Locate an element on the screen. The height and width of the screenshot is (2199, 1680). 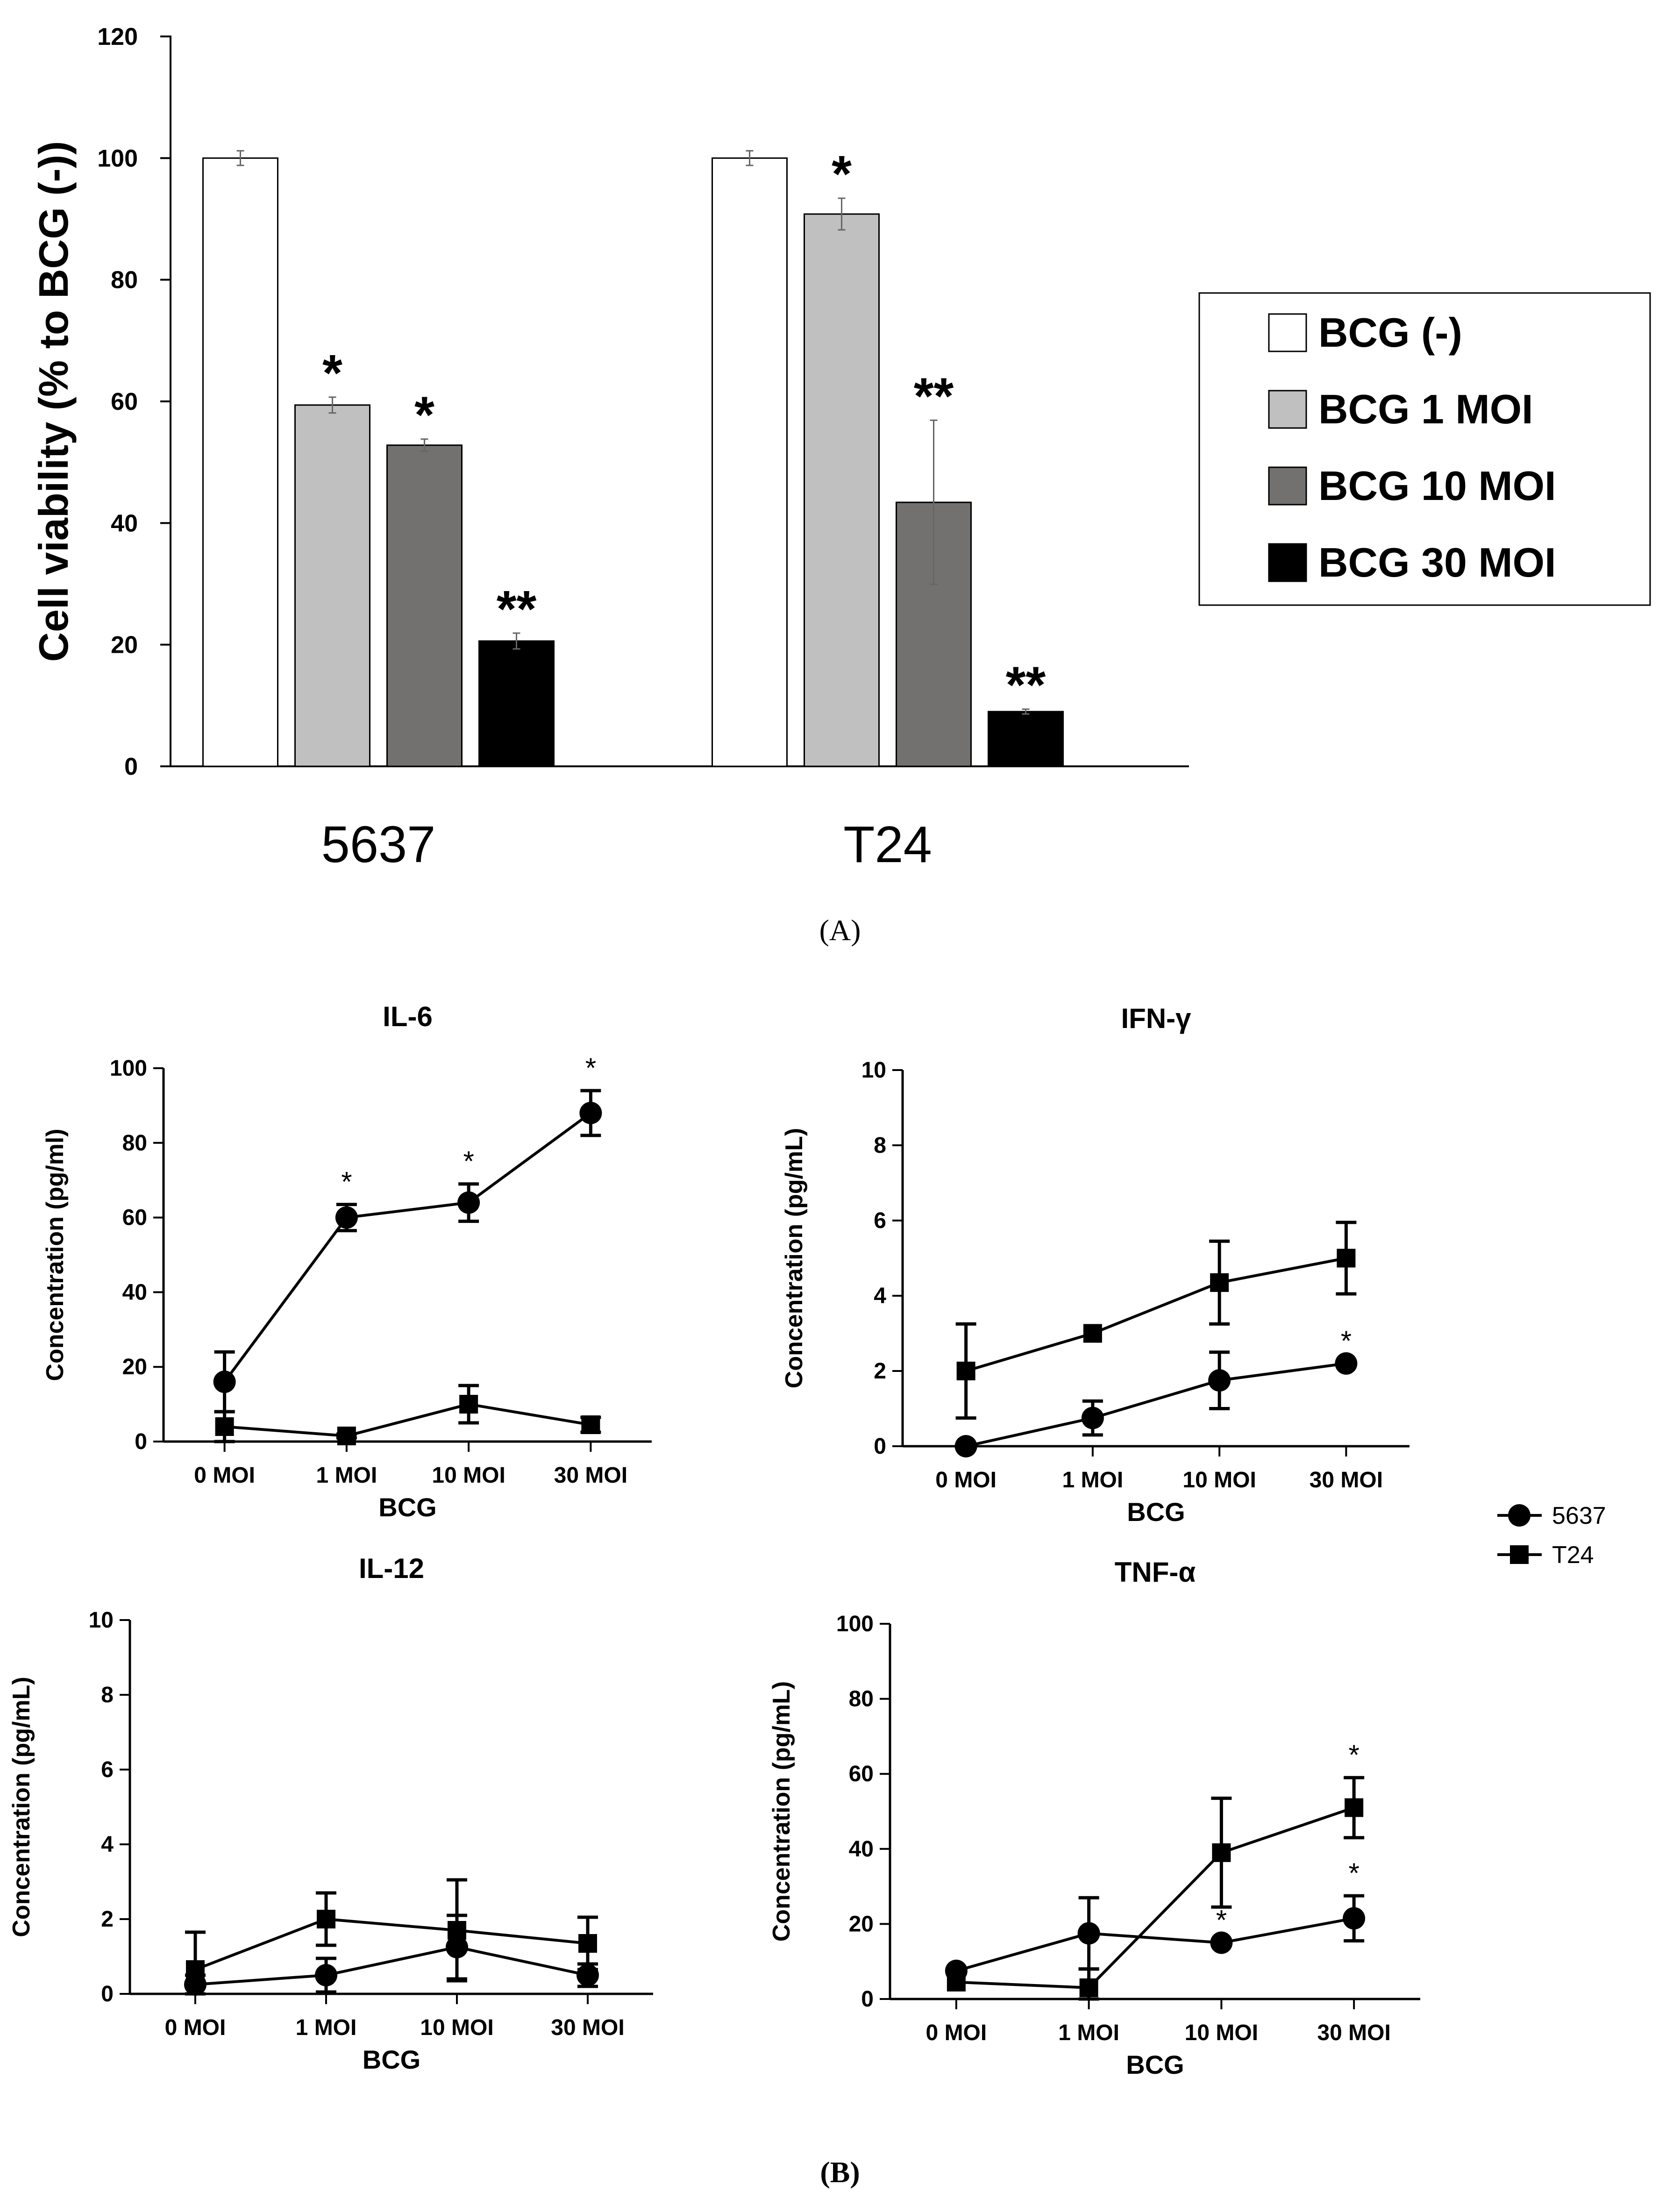
il12-x-tick-label: 10 MOI is located at coordinates (456, 2027).